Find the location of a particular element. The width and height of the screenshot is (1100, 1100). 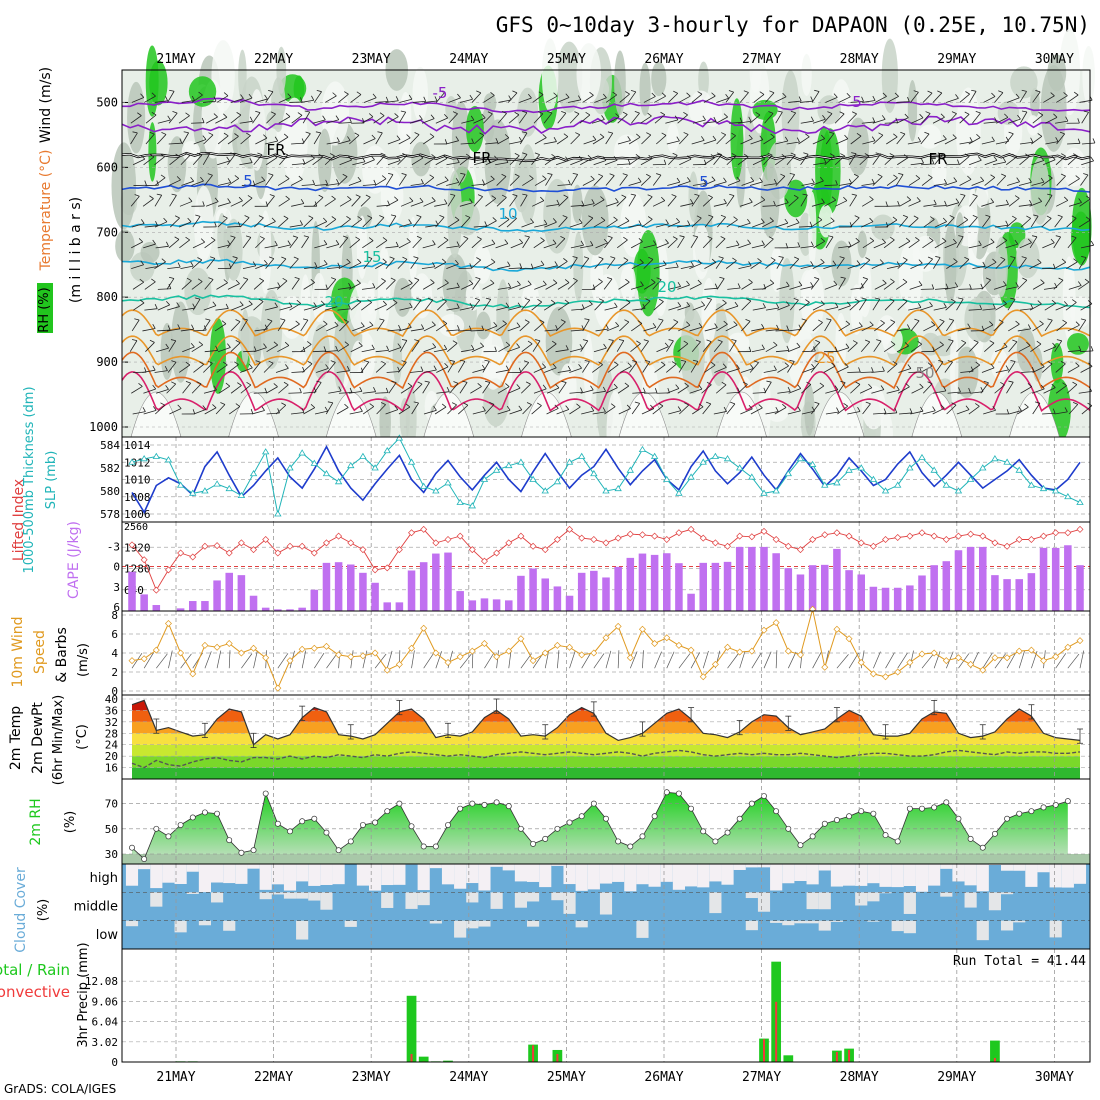

credit-text: GrADS: COLA/IGES is located at coordinates (60, 1089).